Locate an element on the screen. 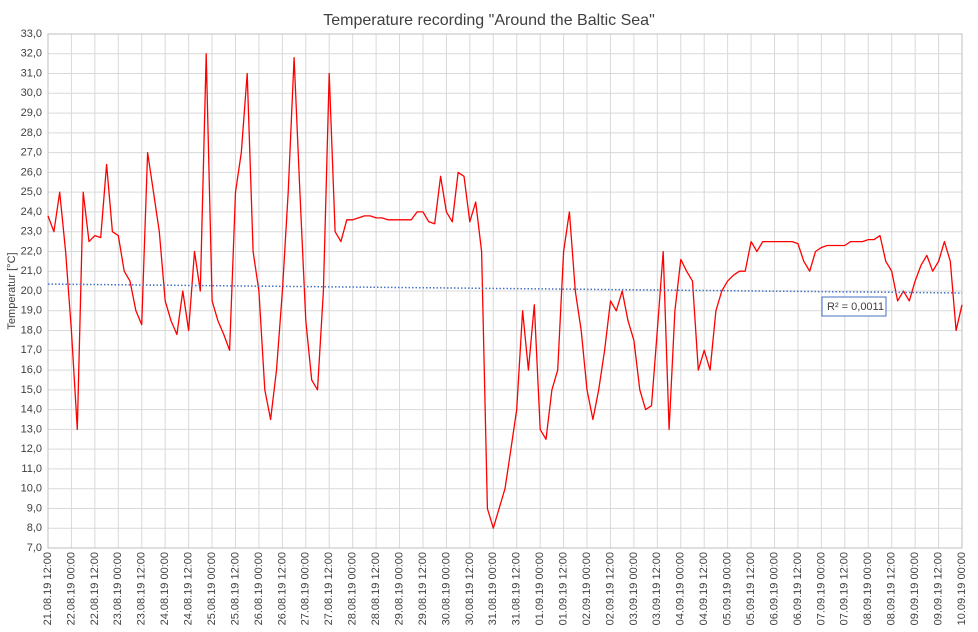  y-tick-label: 12,0 is located at coordinates (31, 449).